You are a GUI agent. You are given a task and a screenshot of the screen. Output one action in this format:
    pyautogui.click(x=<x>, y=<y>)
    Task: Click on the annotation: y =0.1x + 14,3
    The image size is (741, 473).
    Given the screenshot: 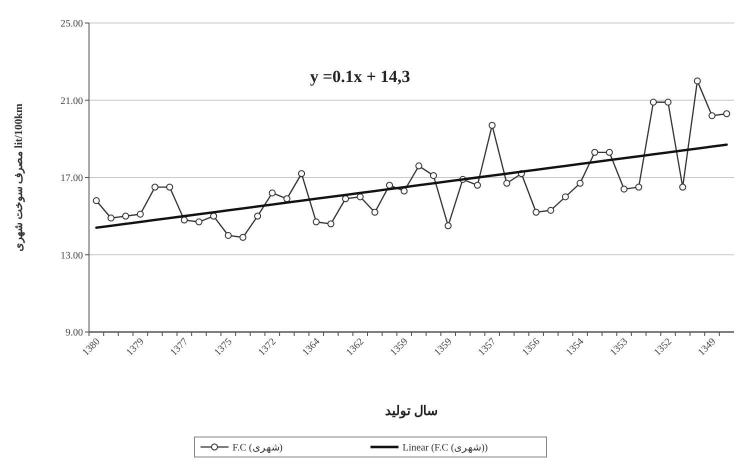 What is the action you would take?
    pyautogui.click(x=360, y=76)
    